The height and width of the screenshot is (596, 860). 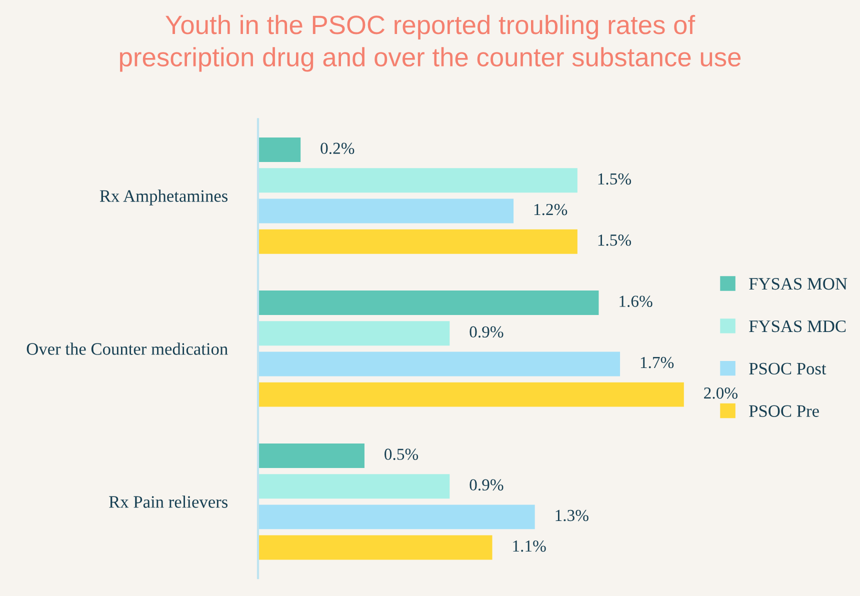 What do you see at coordinates (551, 210) in the screenshot?
I see `data-label: 1.2%` at bounding box center [551, 210].